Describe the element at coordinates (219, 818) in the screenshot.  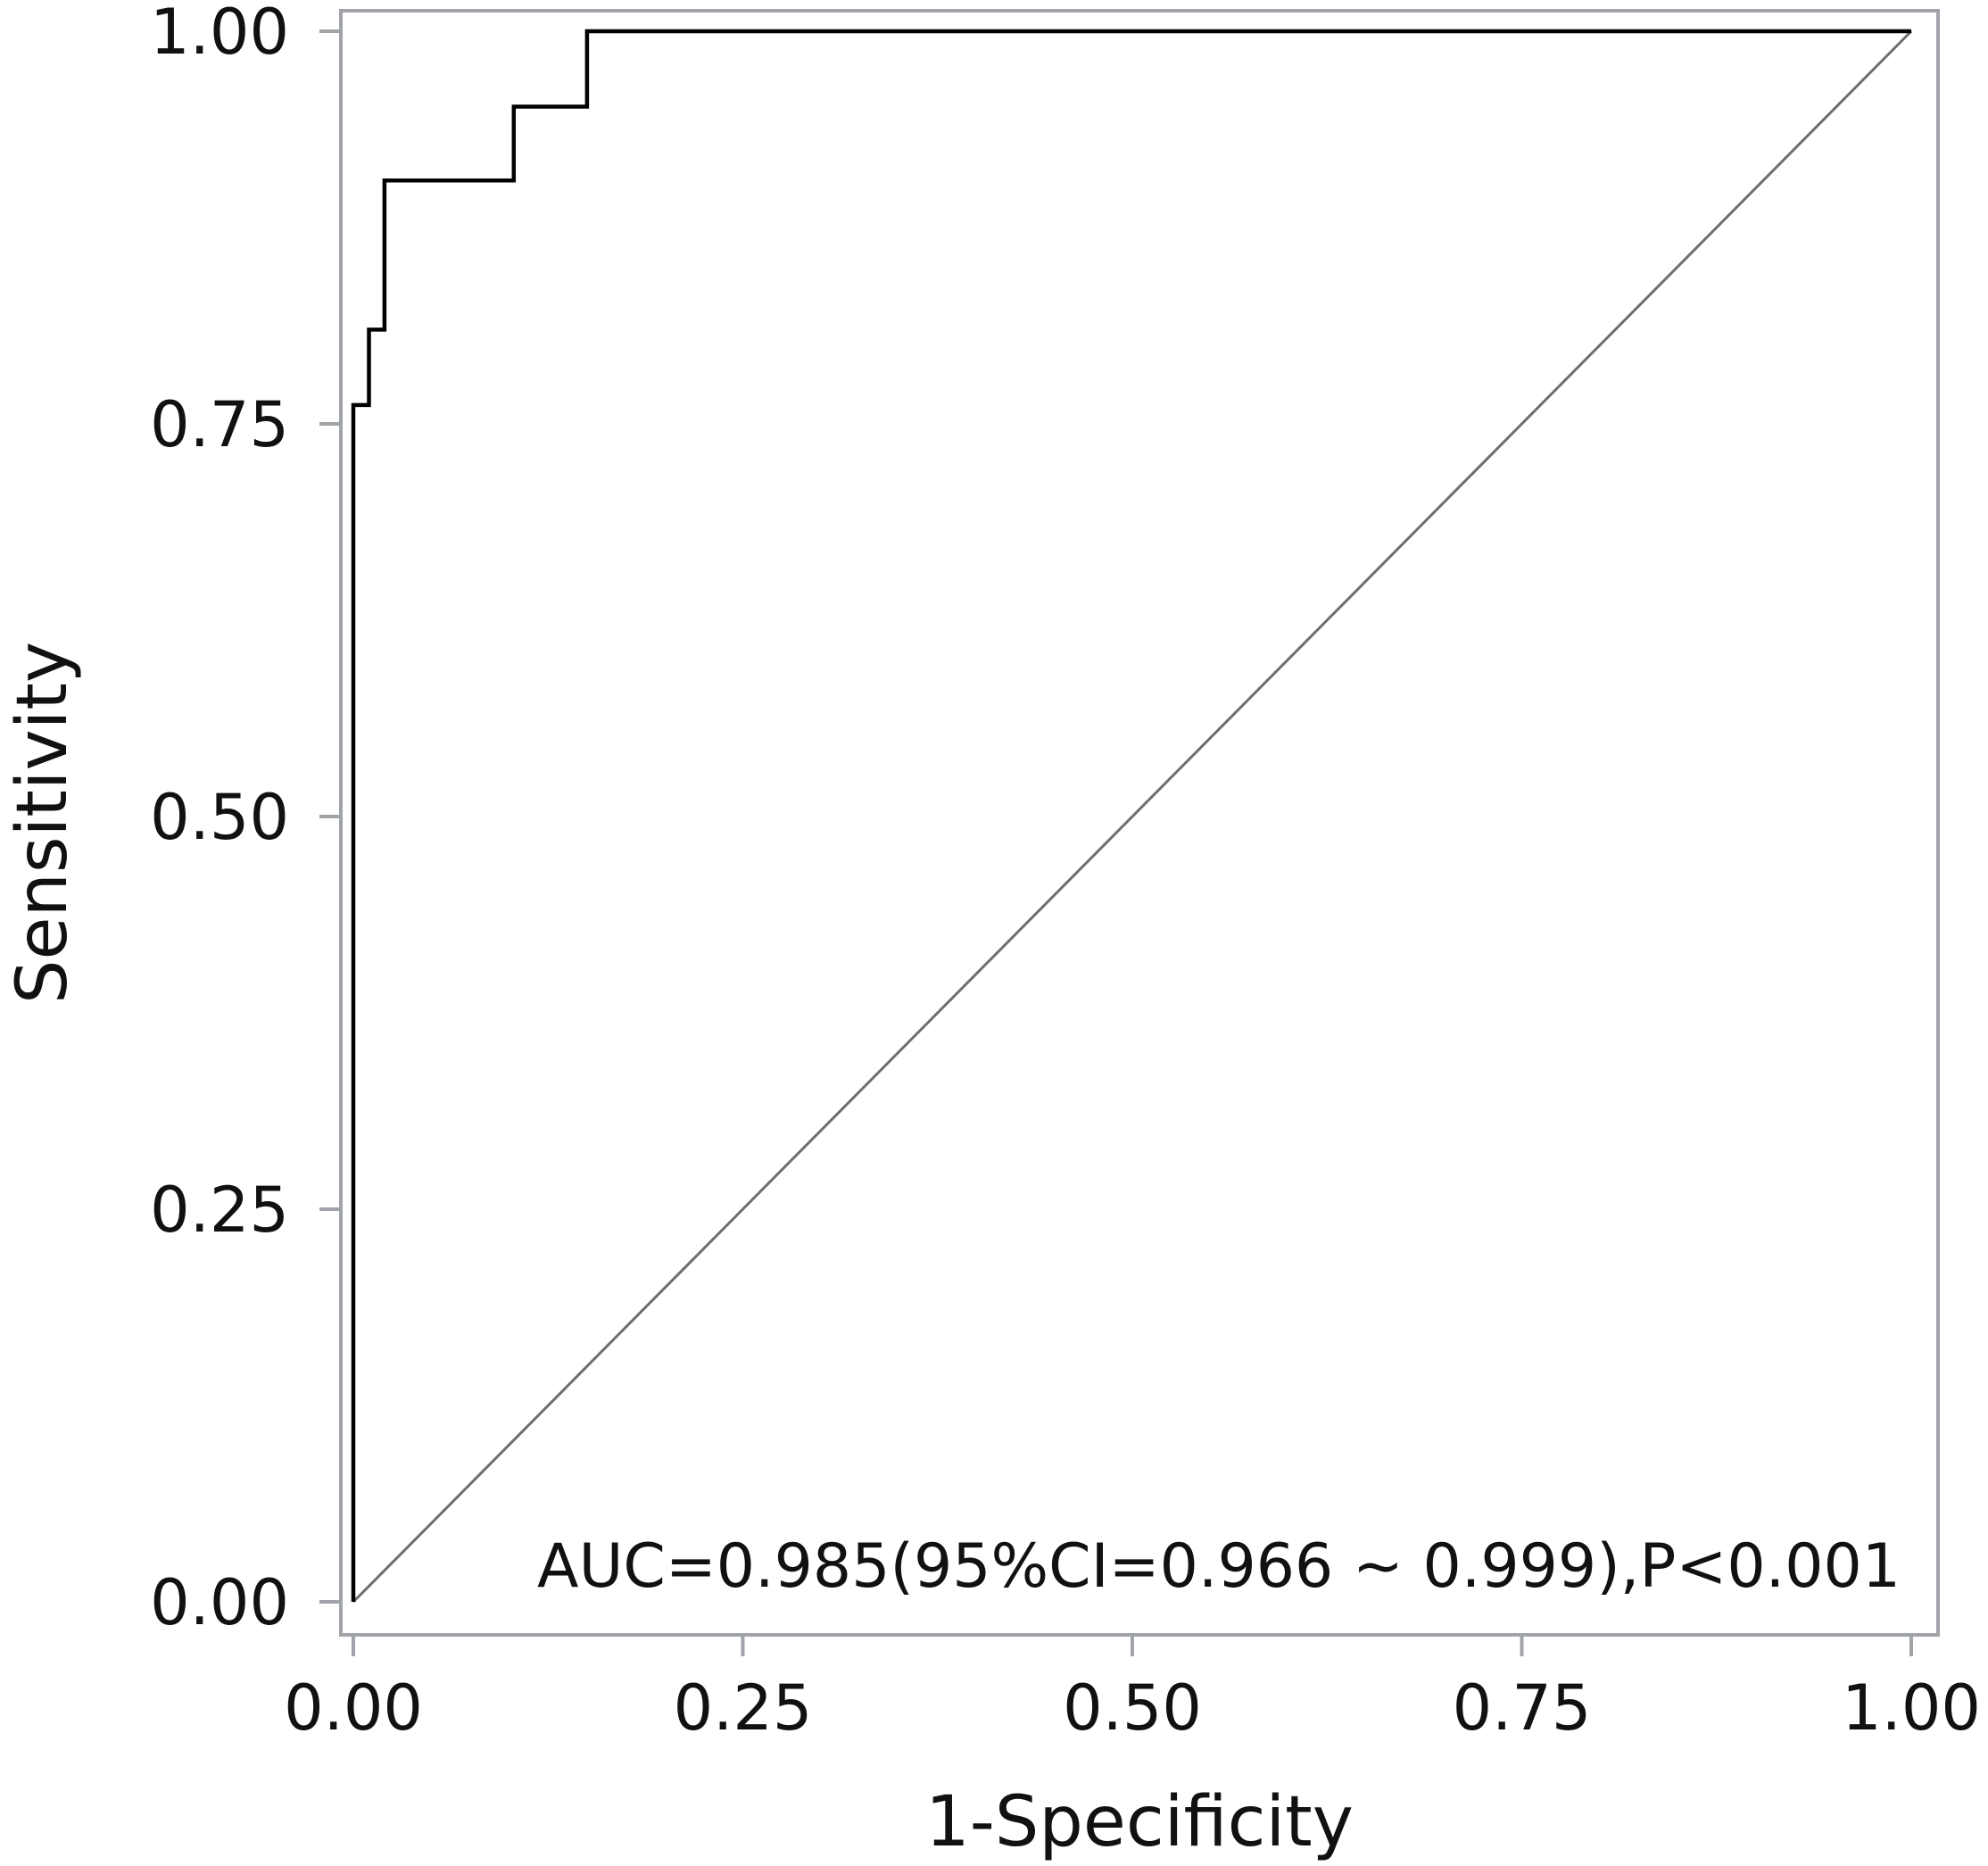
I see `y-tick-label: 0.50` at that location.